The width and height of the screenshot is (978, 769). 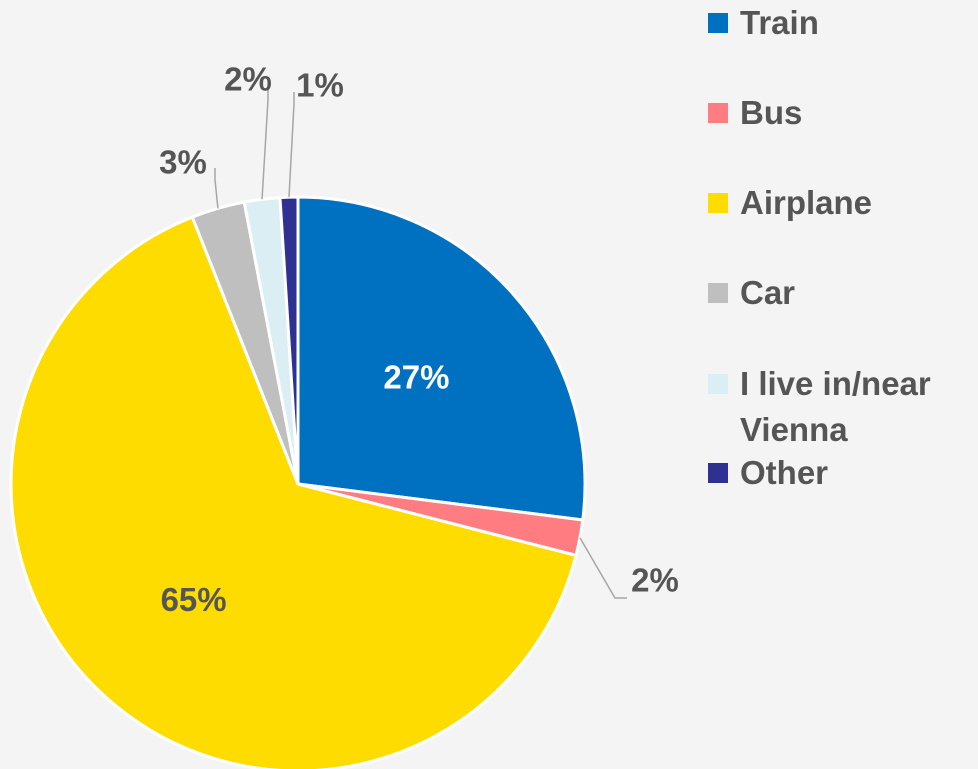 What do you see at coordinates (806, 202) in the screenshot?
I see `legend-label: Airplane` at bounding box center [806, 202].